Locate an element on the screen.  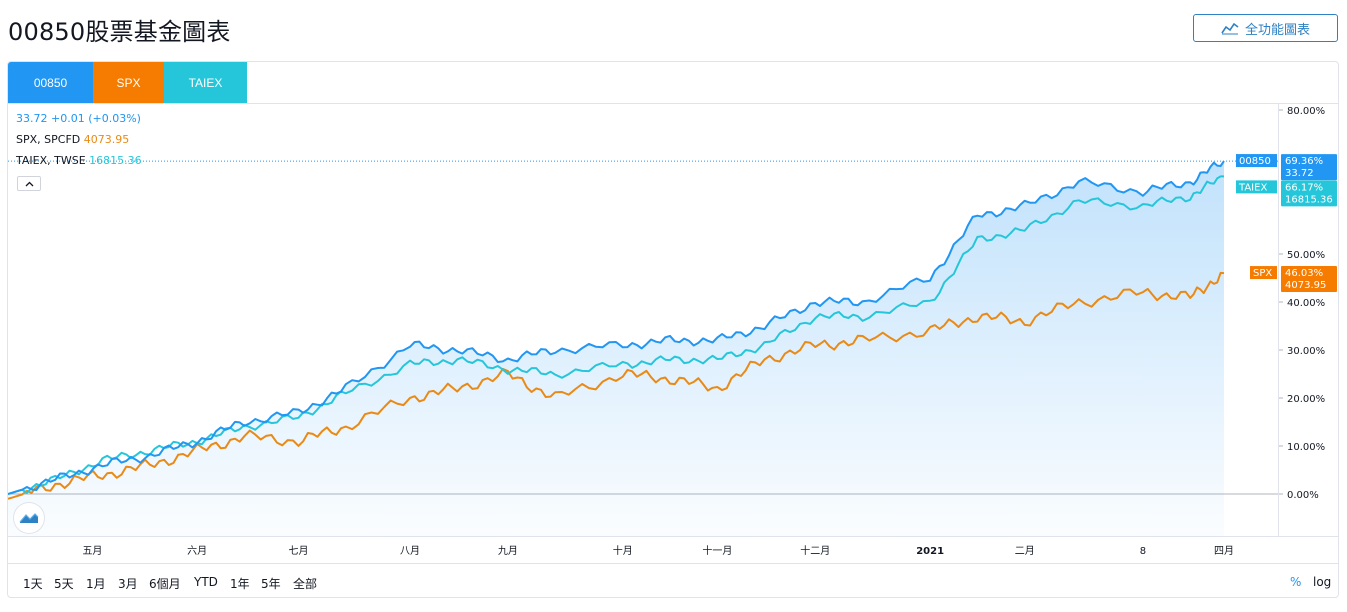
tradingview-logo-icon is located at coordinates (29, 518).